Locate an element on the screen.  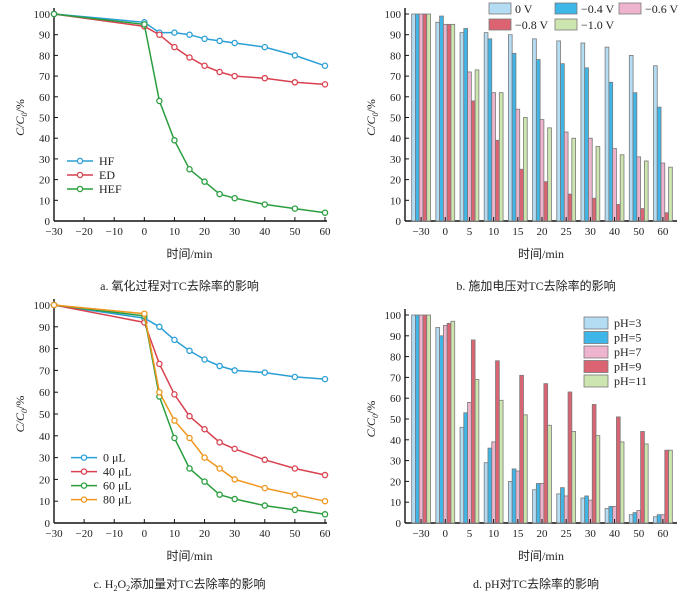
legend-label: pH=9 is located at coordinates (627, 367).